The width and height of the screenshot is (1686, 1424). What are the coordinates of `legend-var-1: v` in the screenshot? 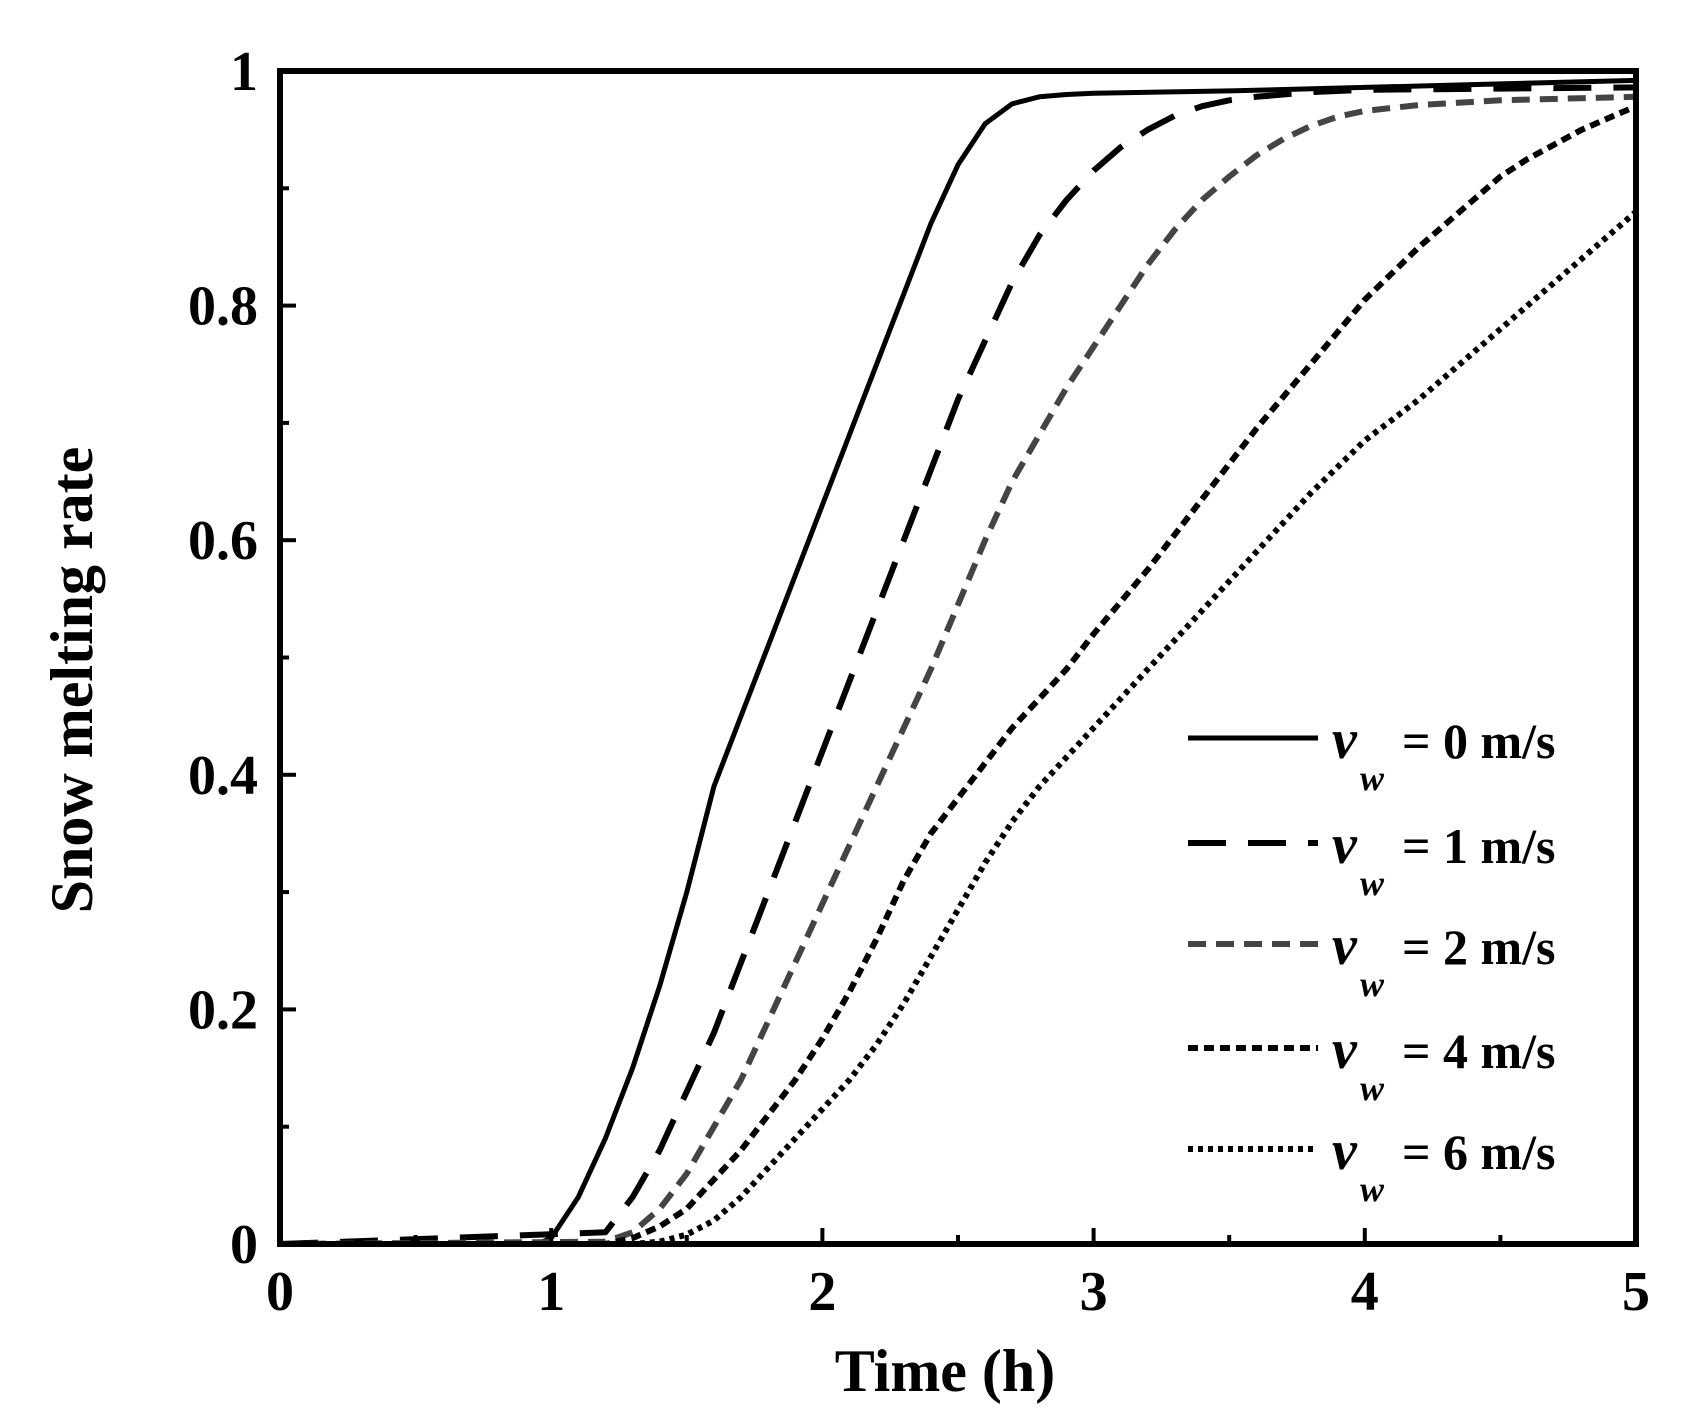 It's located at (1345, 845).